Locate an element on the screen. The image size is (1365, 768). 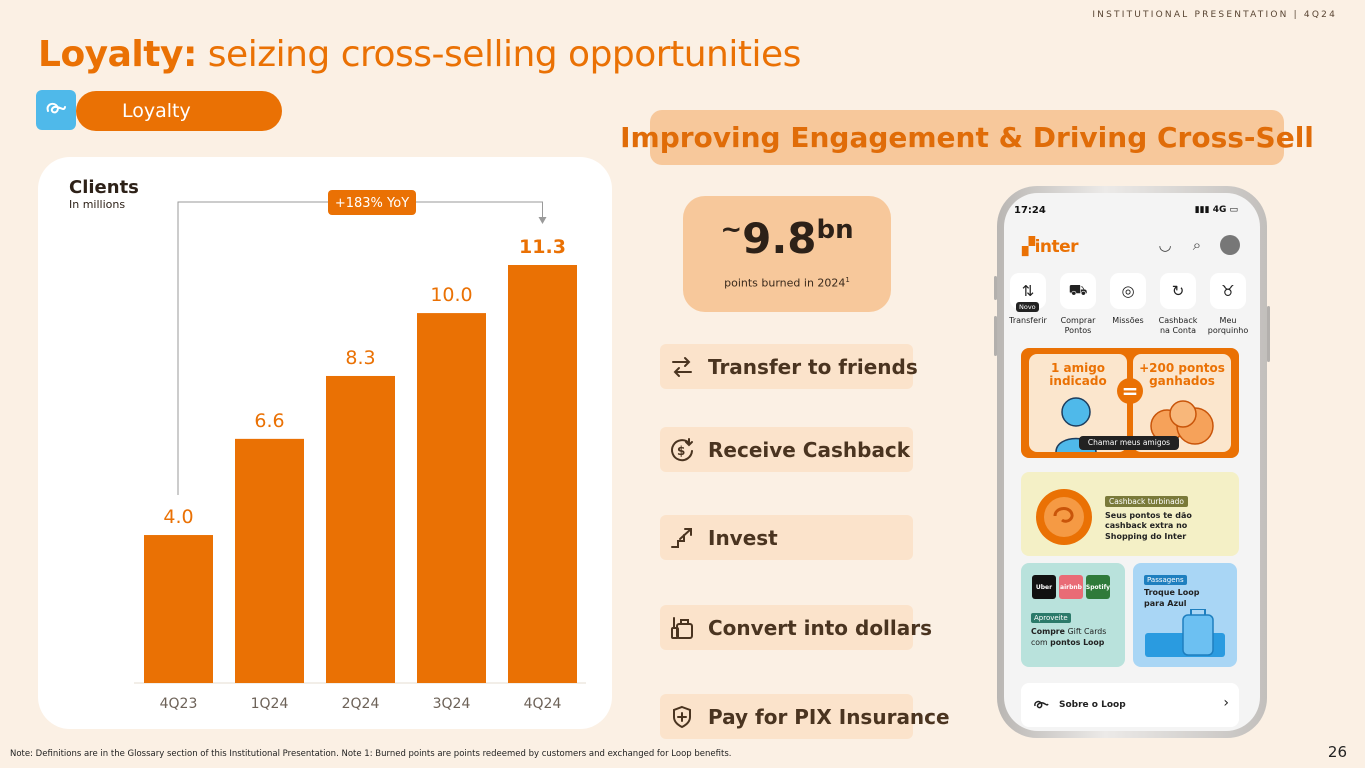
spotify-logo: Spotify is located at coordinates (1098, 587).